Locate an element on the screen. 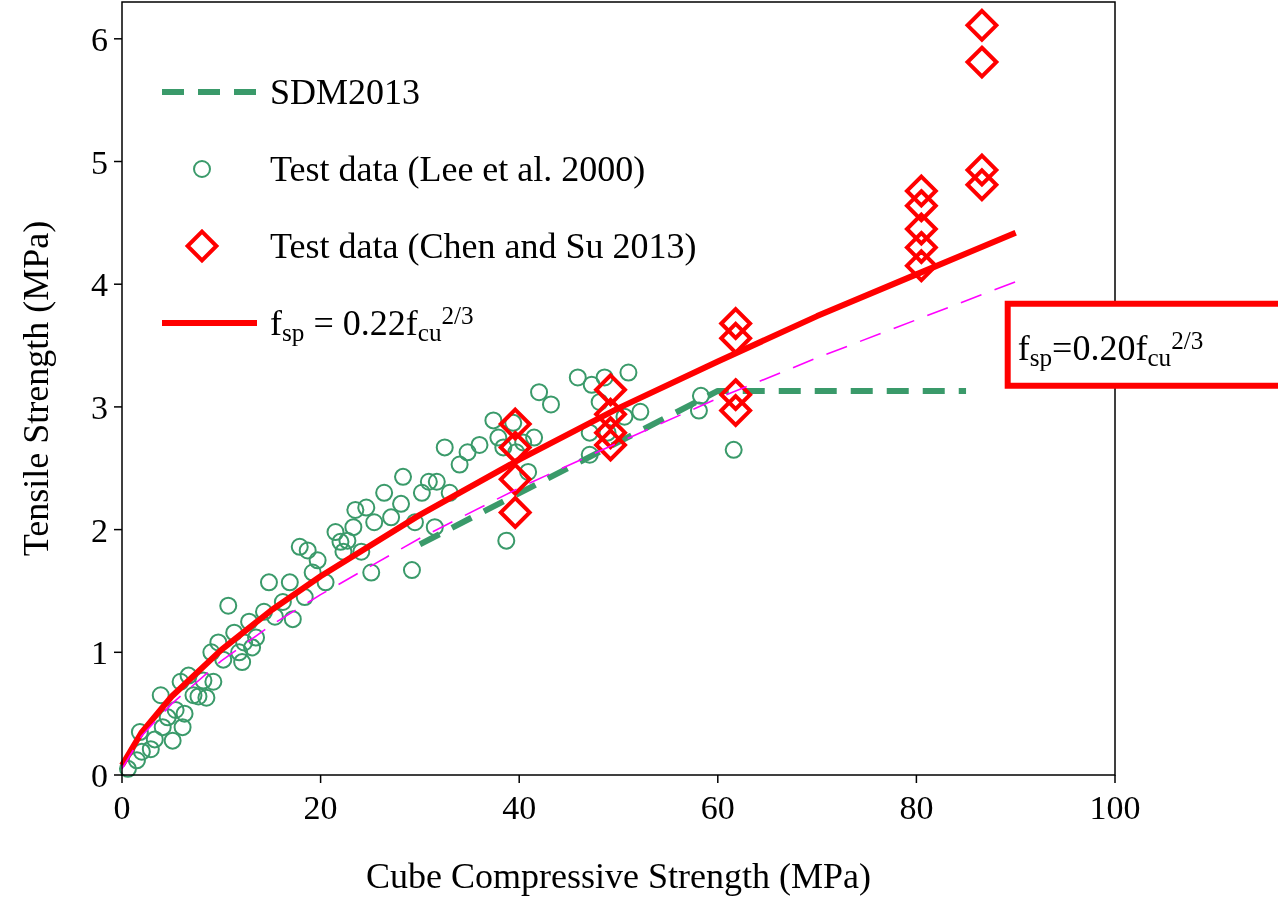  legend-label: SDM2013 is located at coordinates (345, 92).